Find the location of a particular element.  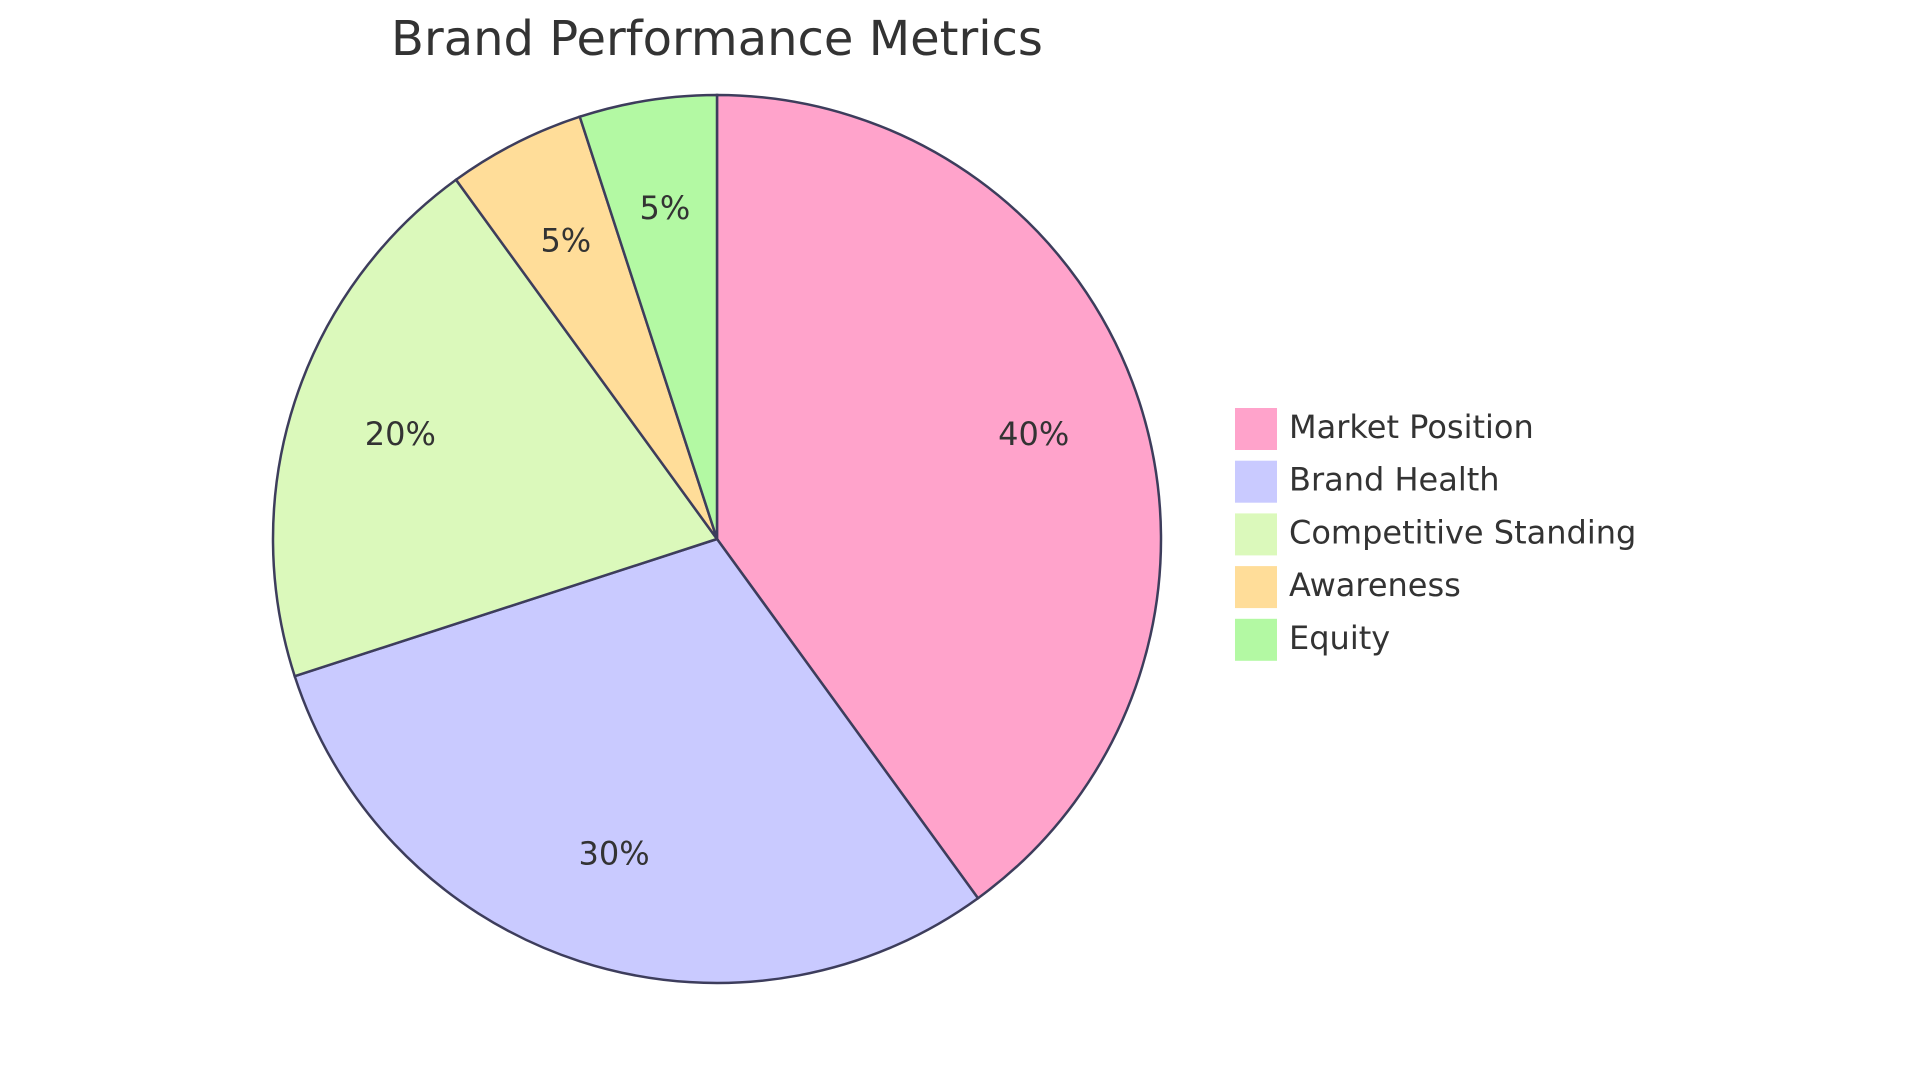

slice-label: 20% is located at coordinates (400, 434).